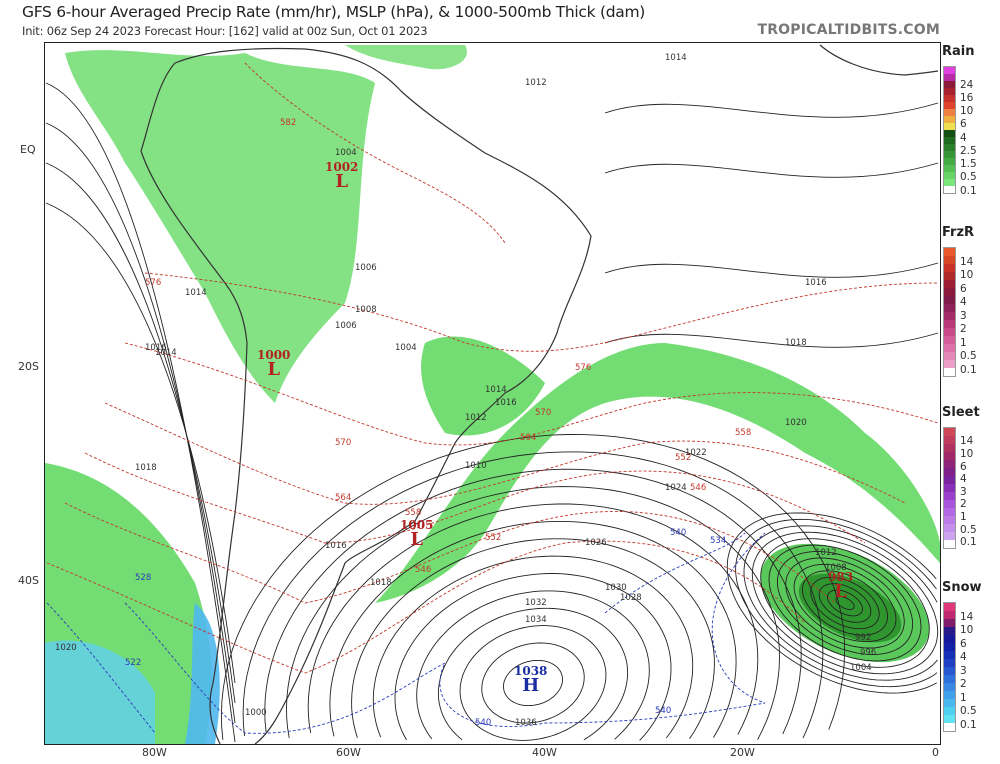  I want to click on legend-title: Snow, so click(962, 587).